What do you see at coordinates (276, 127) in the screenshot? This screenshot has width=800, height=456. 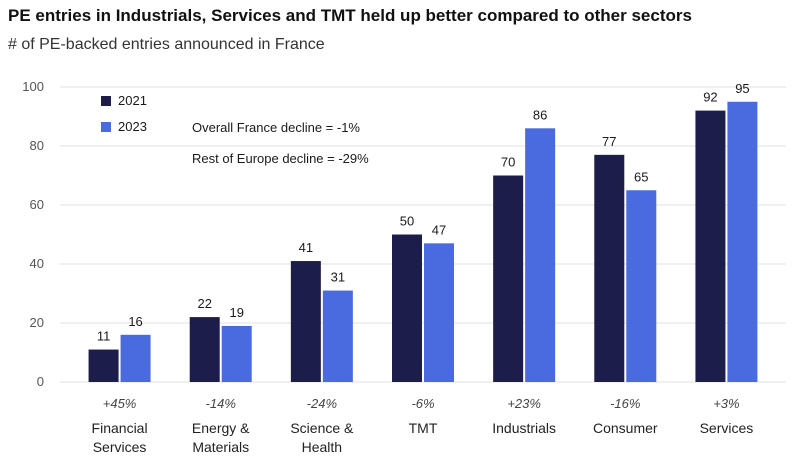 I see `annotation-text: Overall France decline = -1%` at bounding box center [276, 127].